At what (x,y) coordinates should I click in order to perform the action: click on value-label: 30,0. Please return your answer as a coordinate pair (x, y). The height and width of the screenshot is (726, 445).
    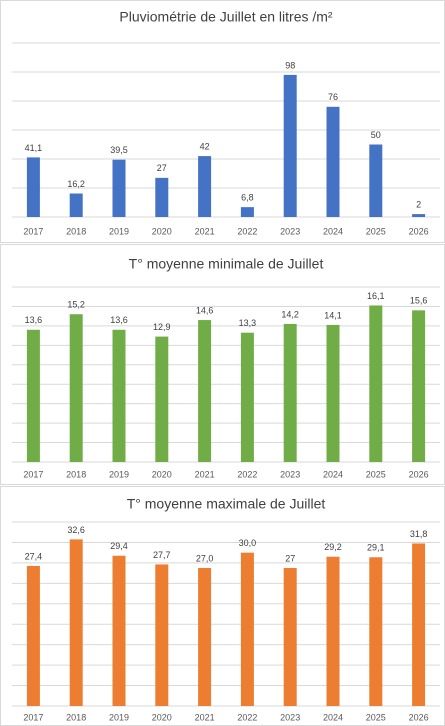
    Looking at the image, I should click on (248, 543).